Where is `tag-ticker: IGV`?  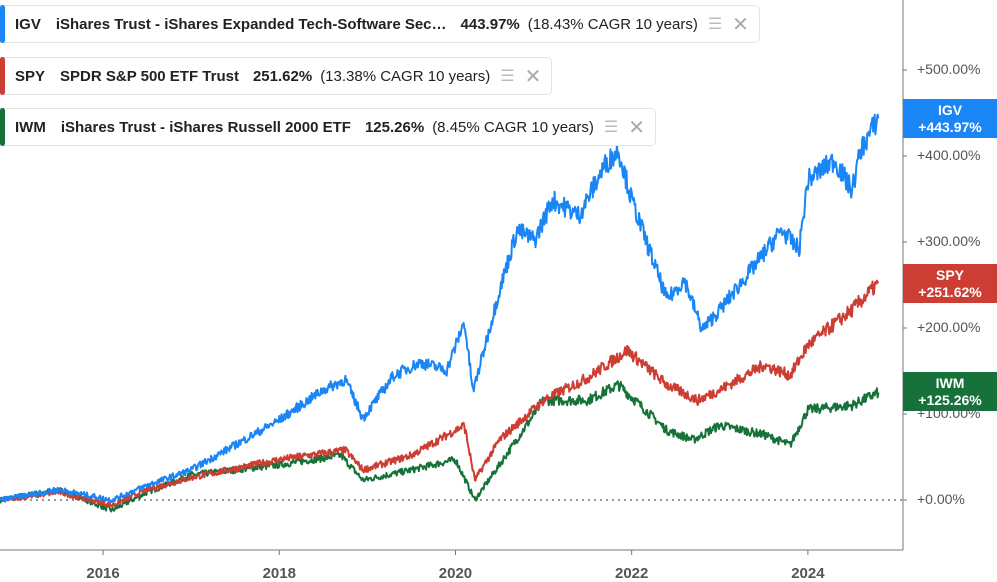
tag-ticker: IGV is located at coordinates (950, 110).